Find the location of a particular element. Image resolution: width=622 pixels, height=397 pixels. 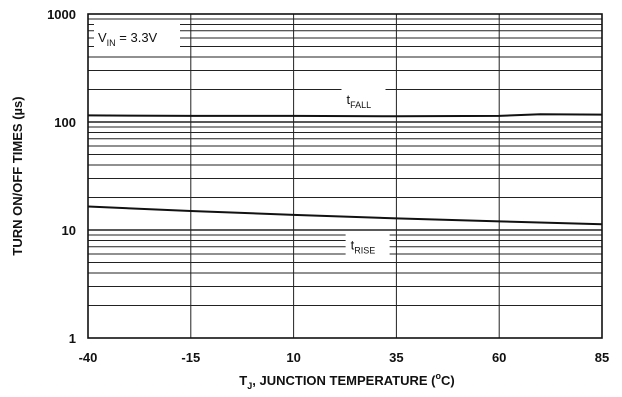

y-tick-label: 1 is located at coordinates (72, 338).